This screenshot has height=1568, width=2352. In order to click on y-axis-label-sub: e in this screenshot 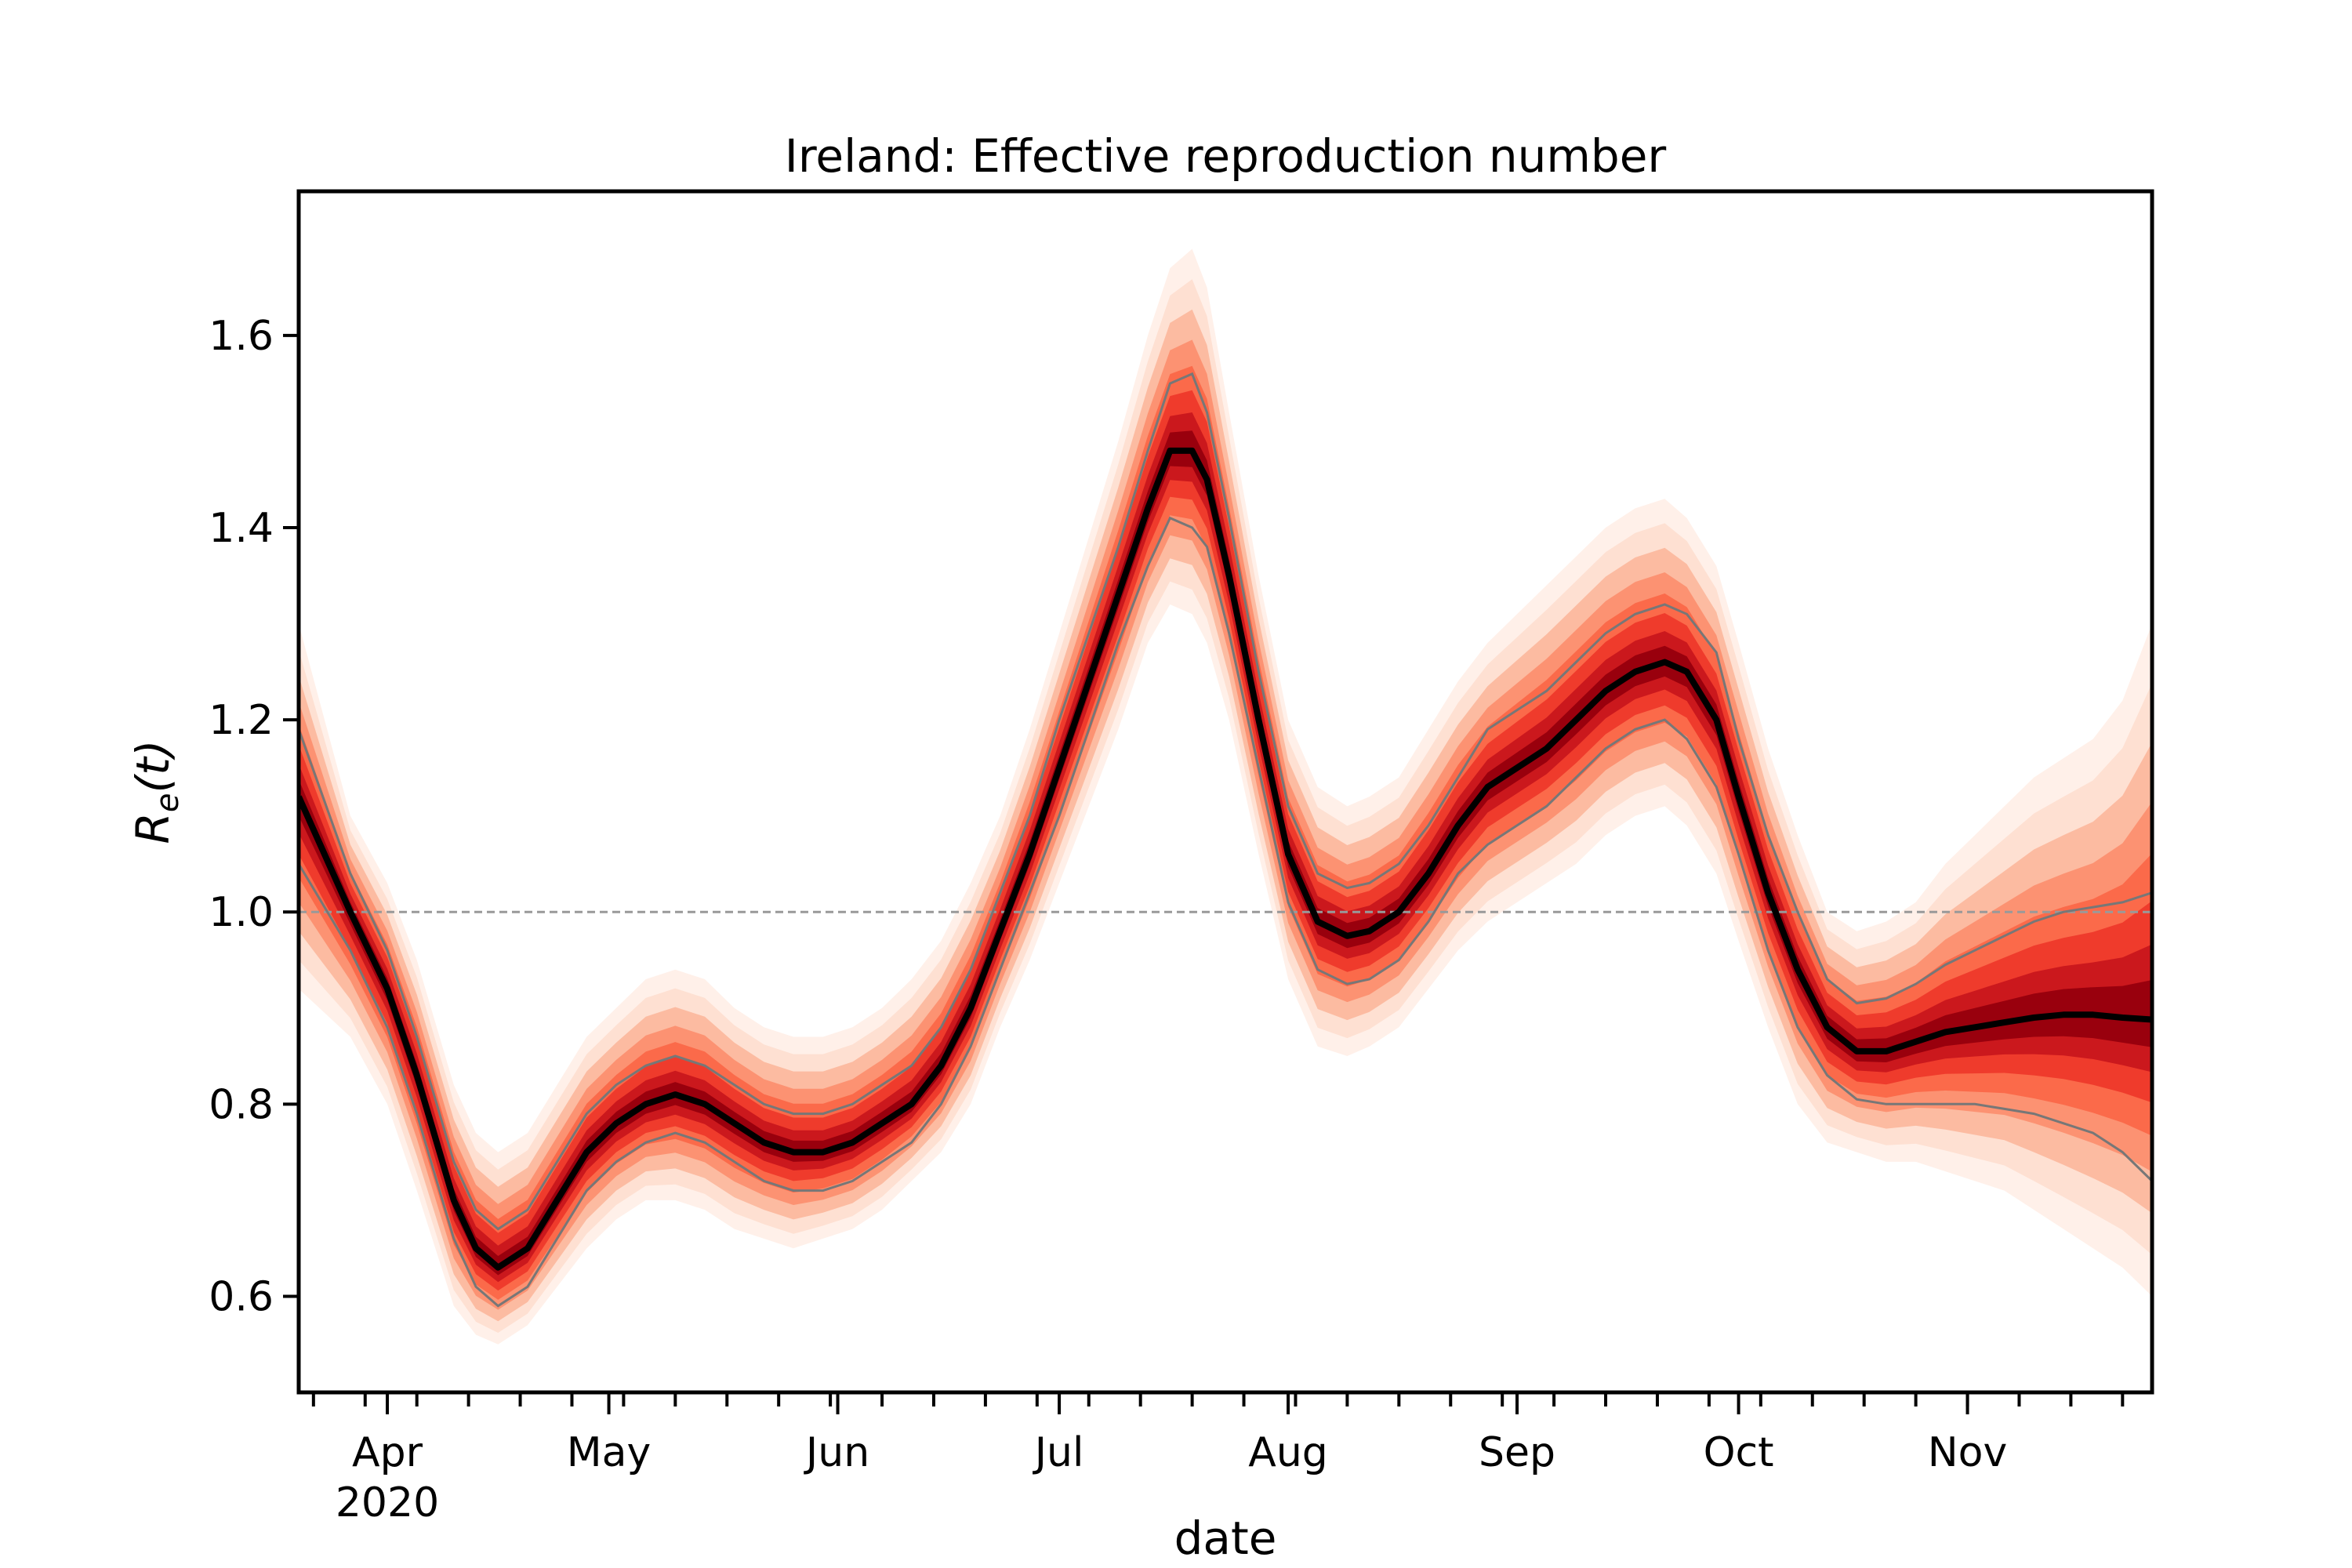, I will do `click(168, 803)`.